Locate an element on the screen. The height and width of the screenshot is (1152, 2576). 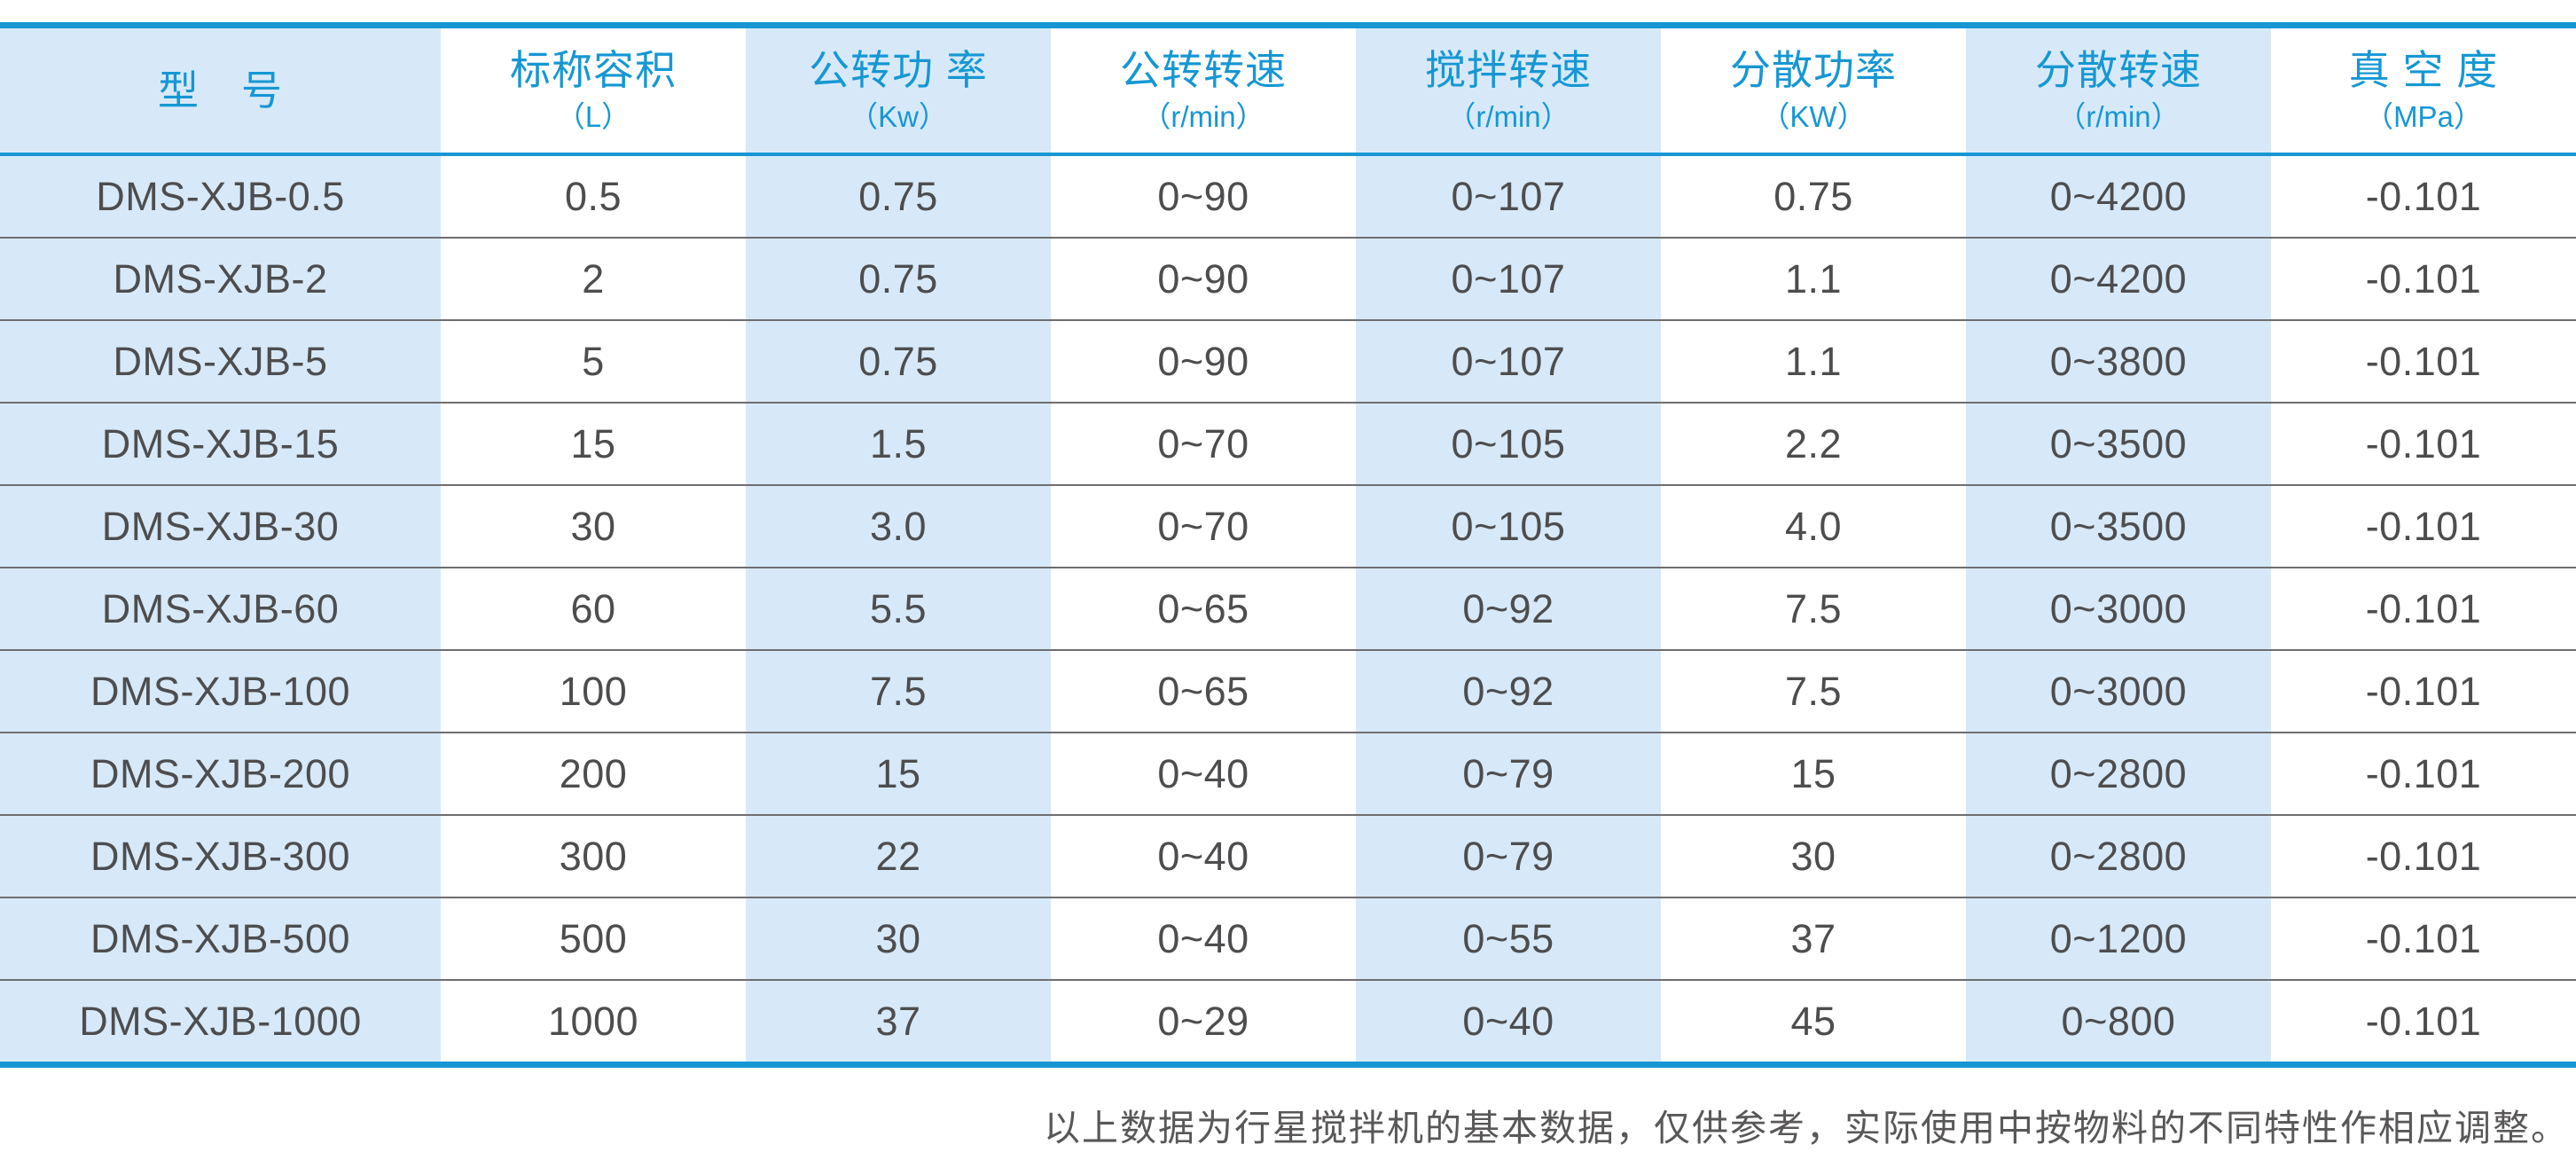
column-label: 搅拌转速 is located at coordinates (1508, 70).